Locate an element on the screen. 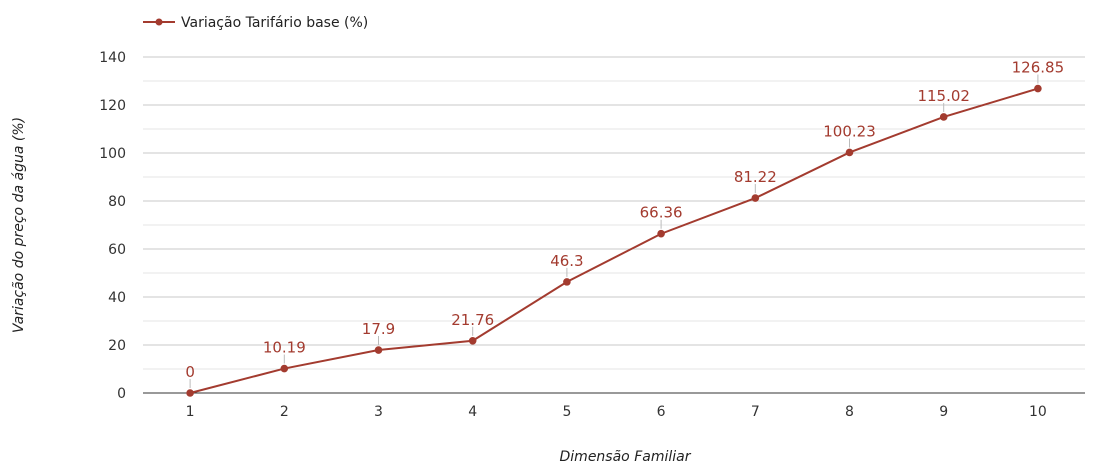  x-tick-label: 10 is located at coordinates (1038, 412).